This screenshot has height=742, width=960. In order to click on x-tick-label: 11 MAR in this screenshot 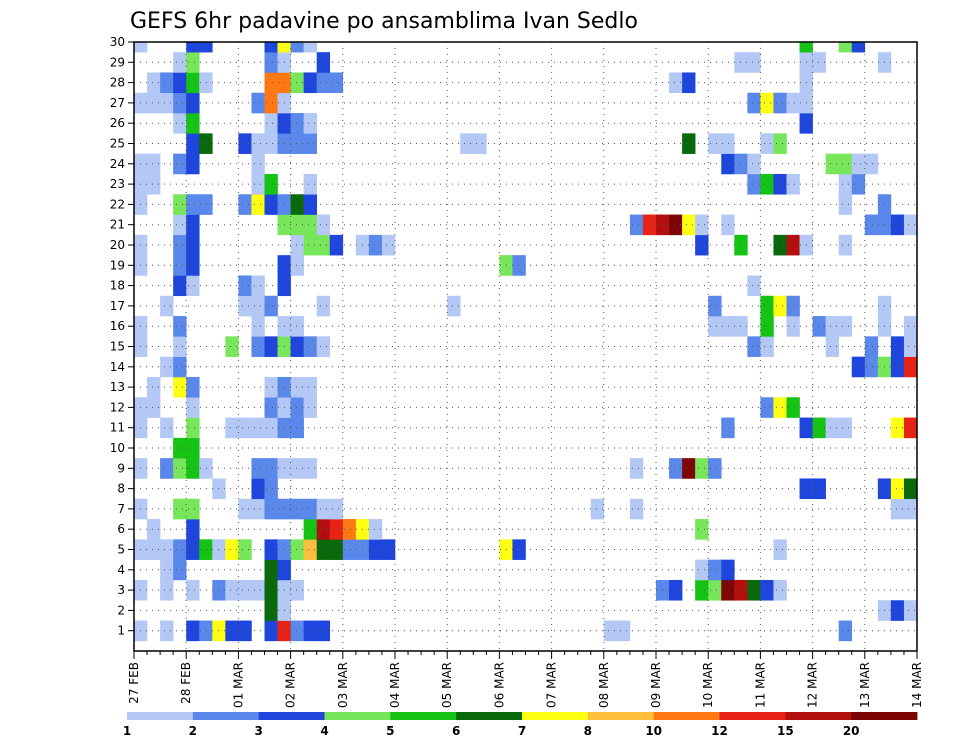, I will do `click(760, 685)`.